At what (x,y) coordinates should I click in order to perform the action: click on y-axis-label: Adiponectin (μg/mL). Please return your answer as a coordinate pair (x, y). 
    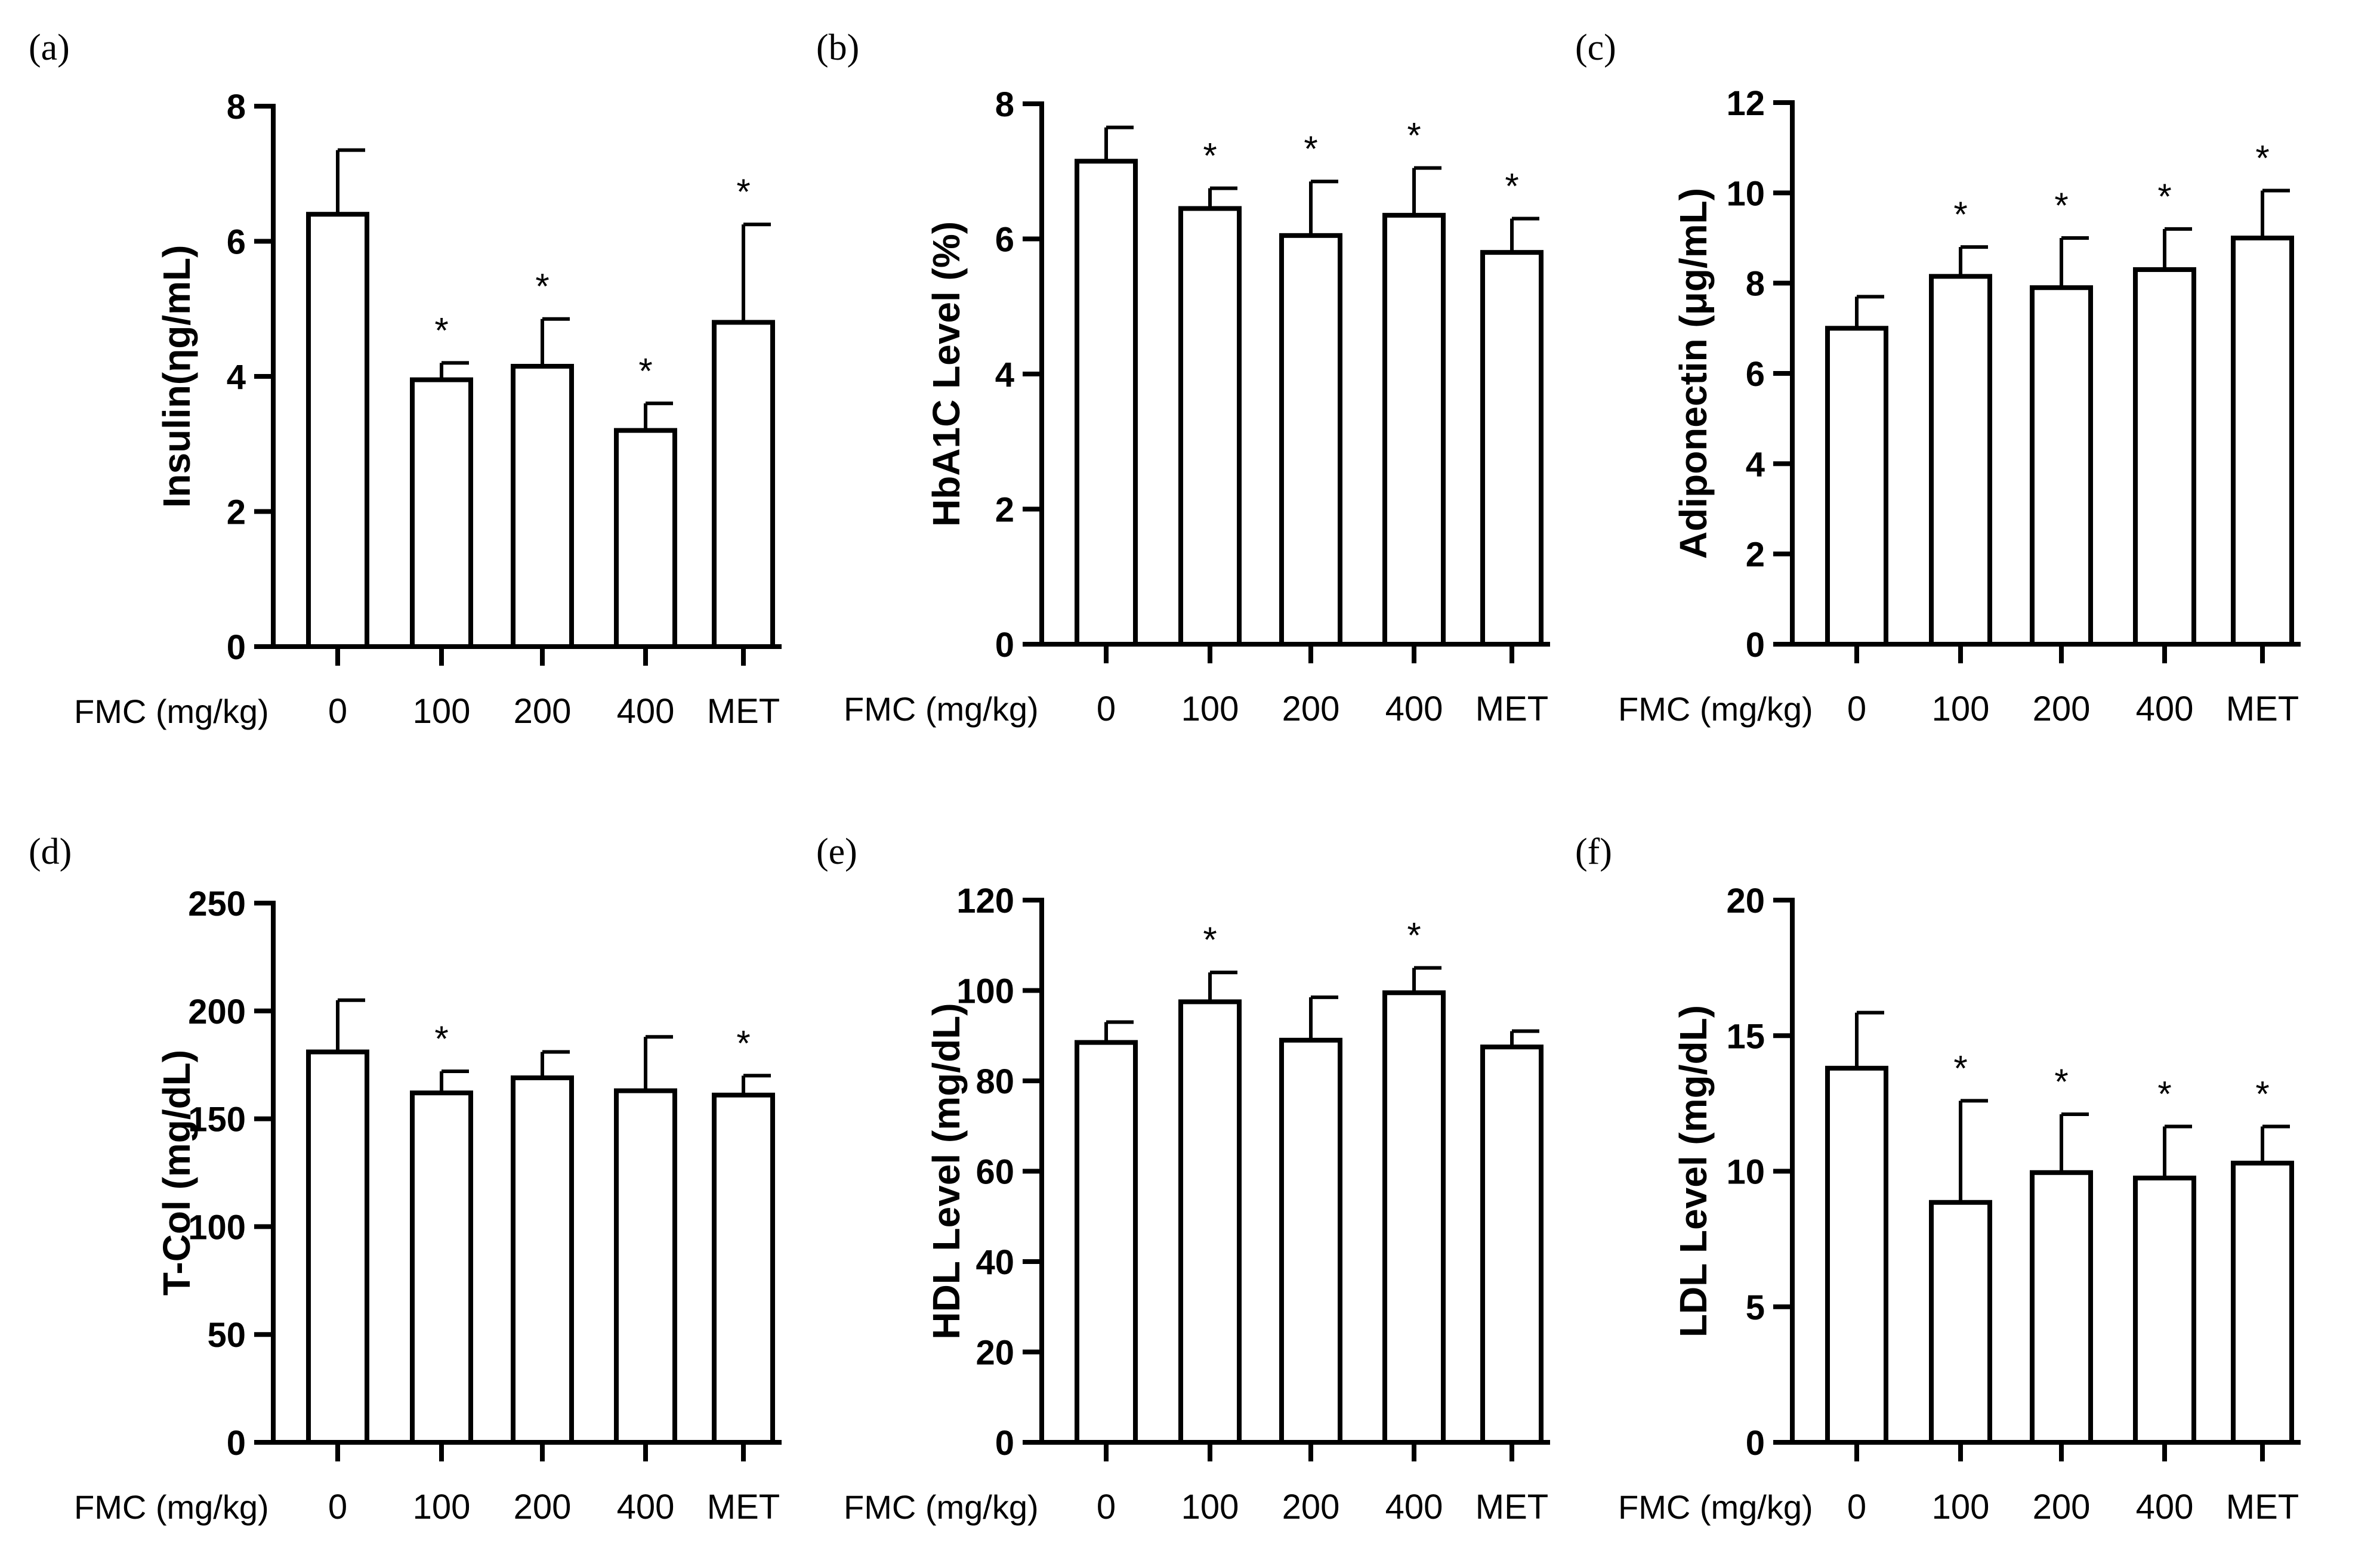
    Looking at the image, I should click on (1693, 373).